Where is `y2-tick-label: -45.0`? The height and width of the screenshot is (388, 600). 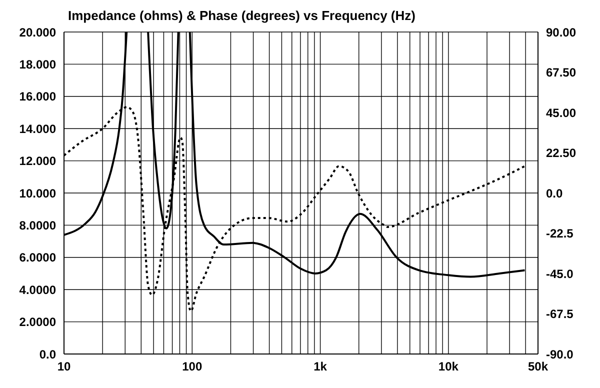
y2-tick-label: -45.0 is located at coordinates (560, 273).